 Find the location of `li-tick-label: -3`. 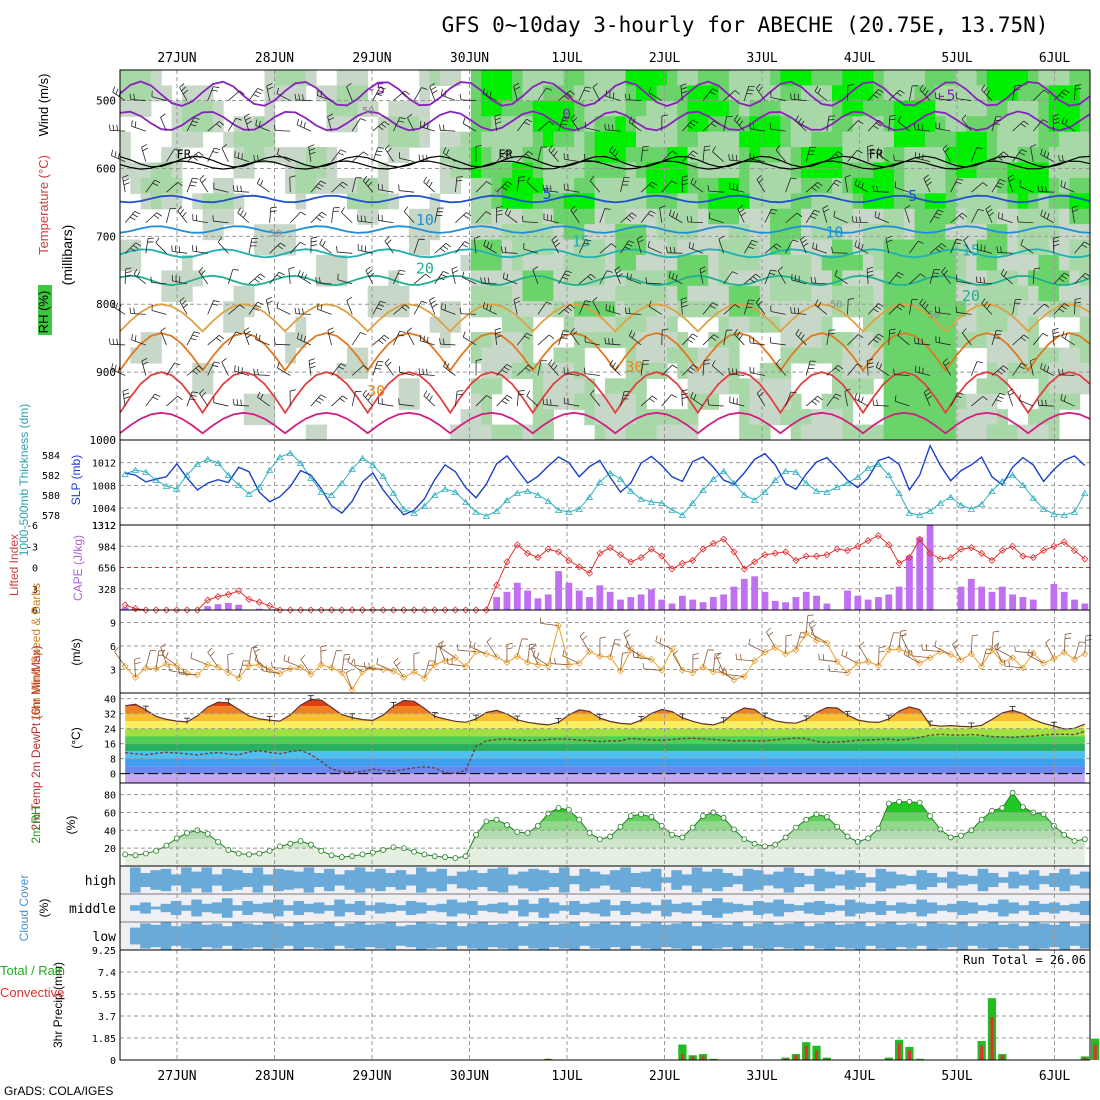

li-tick-label: -3 is located at coordinates (32, 547).